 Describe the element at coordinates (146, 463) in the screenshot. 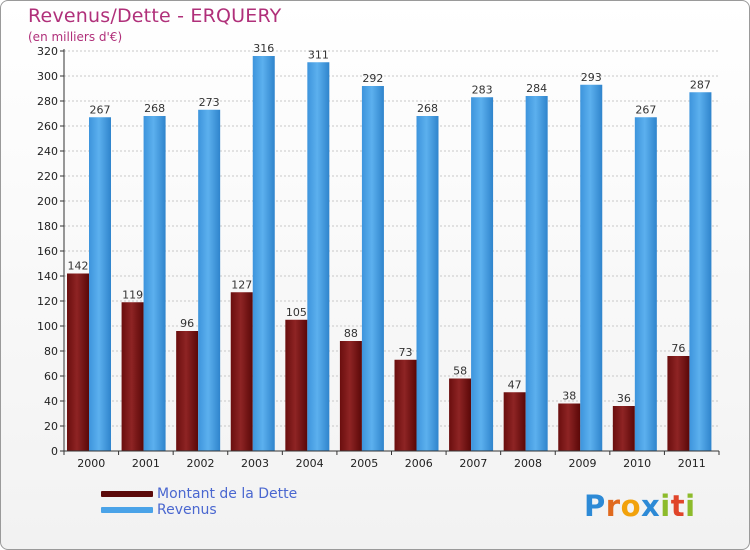

I see `x-tick-label: 2001` at that location.